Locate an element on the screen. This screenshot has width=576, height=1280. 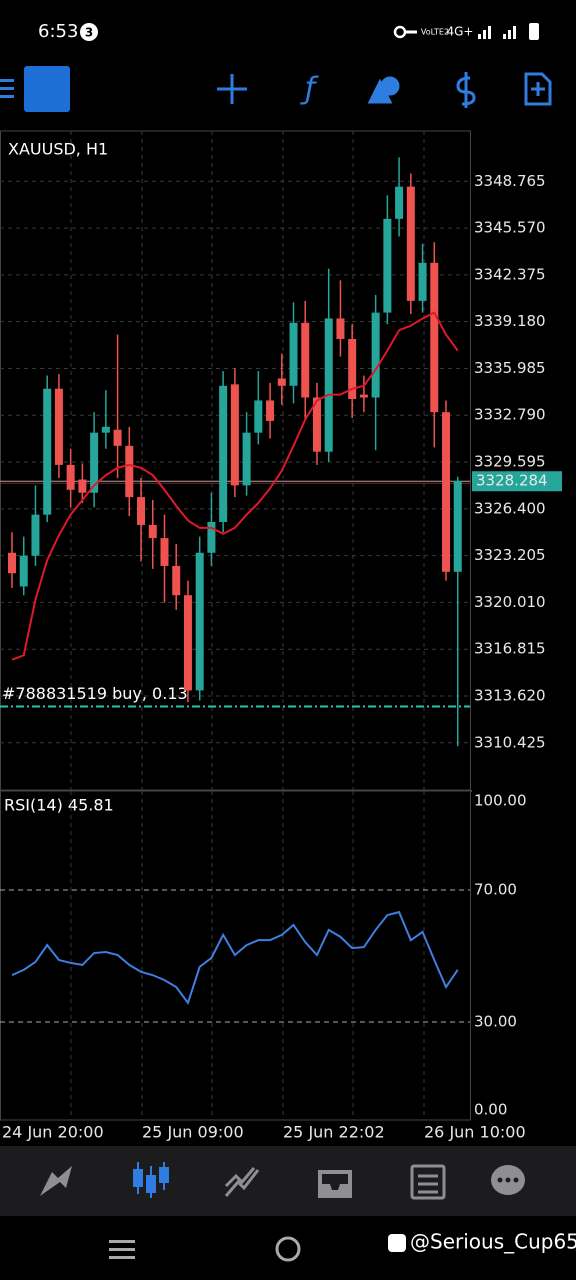
y-tick-label: 3326.400 is located at coordinates (510, 508).